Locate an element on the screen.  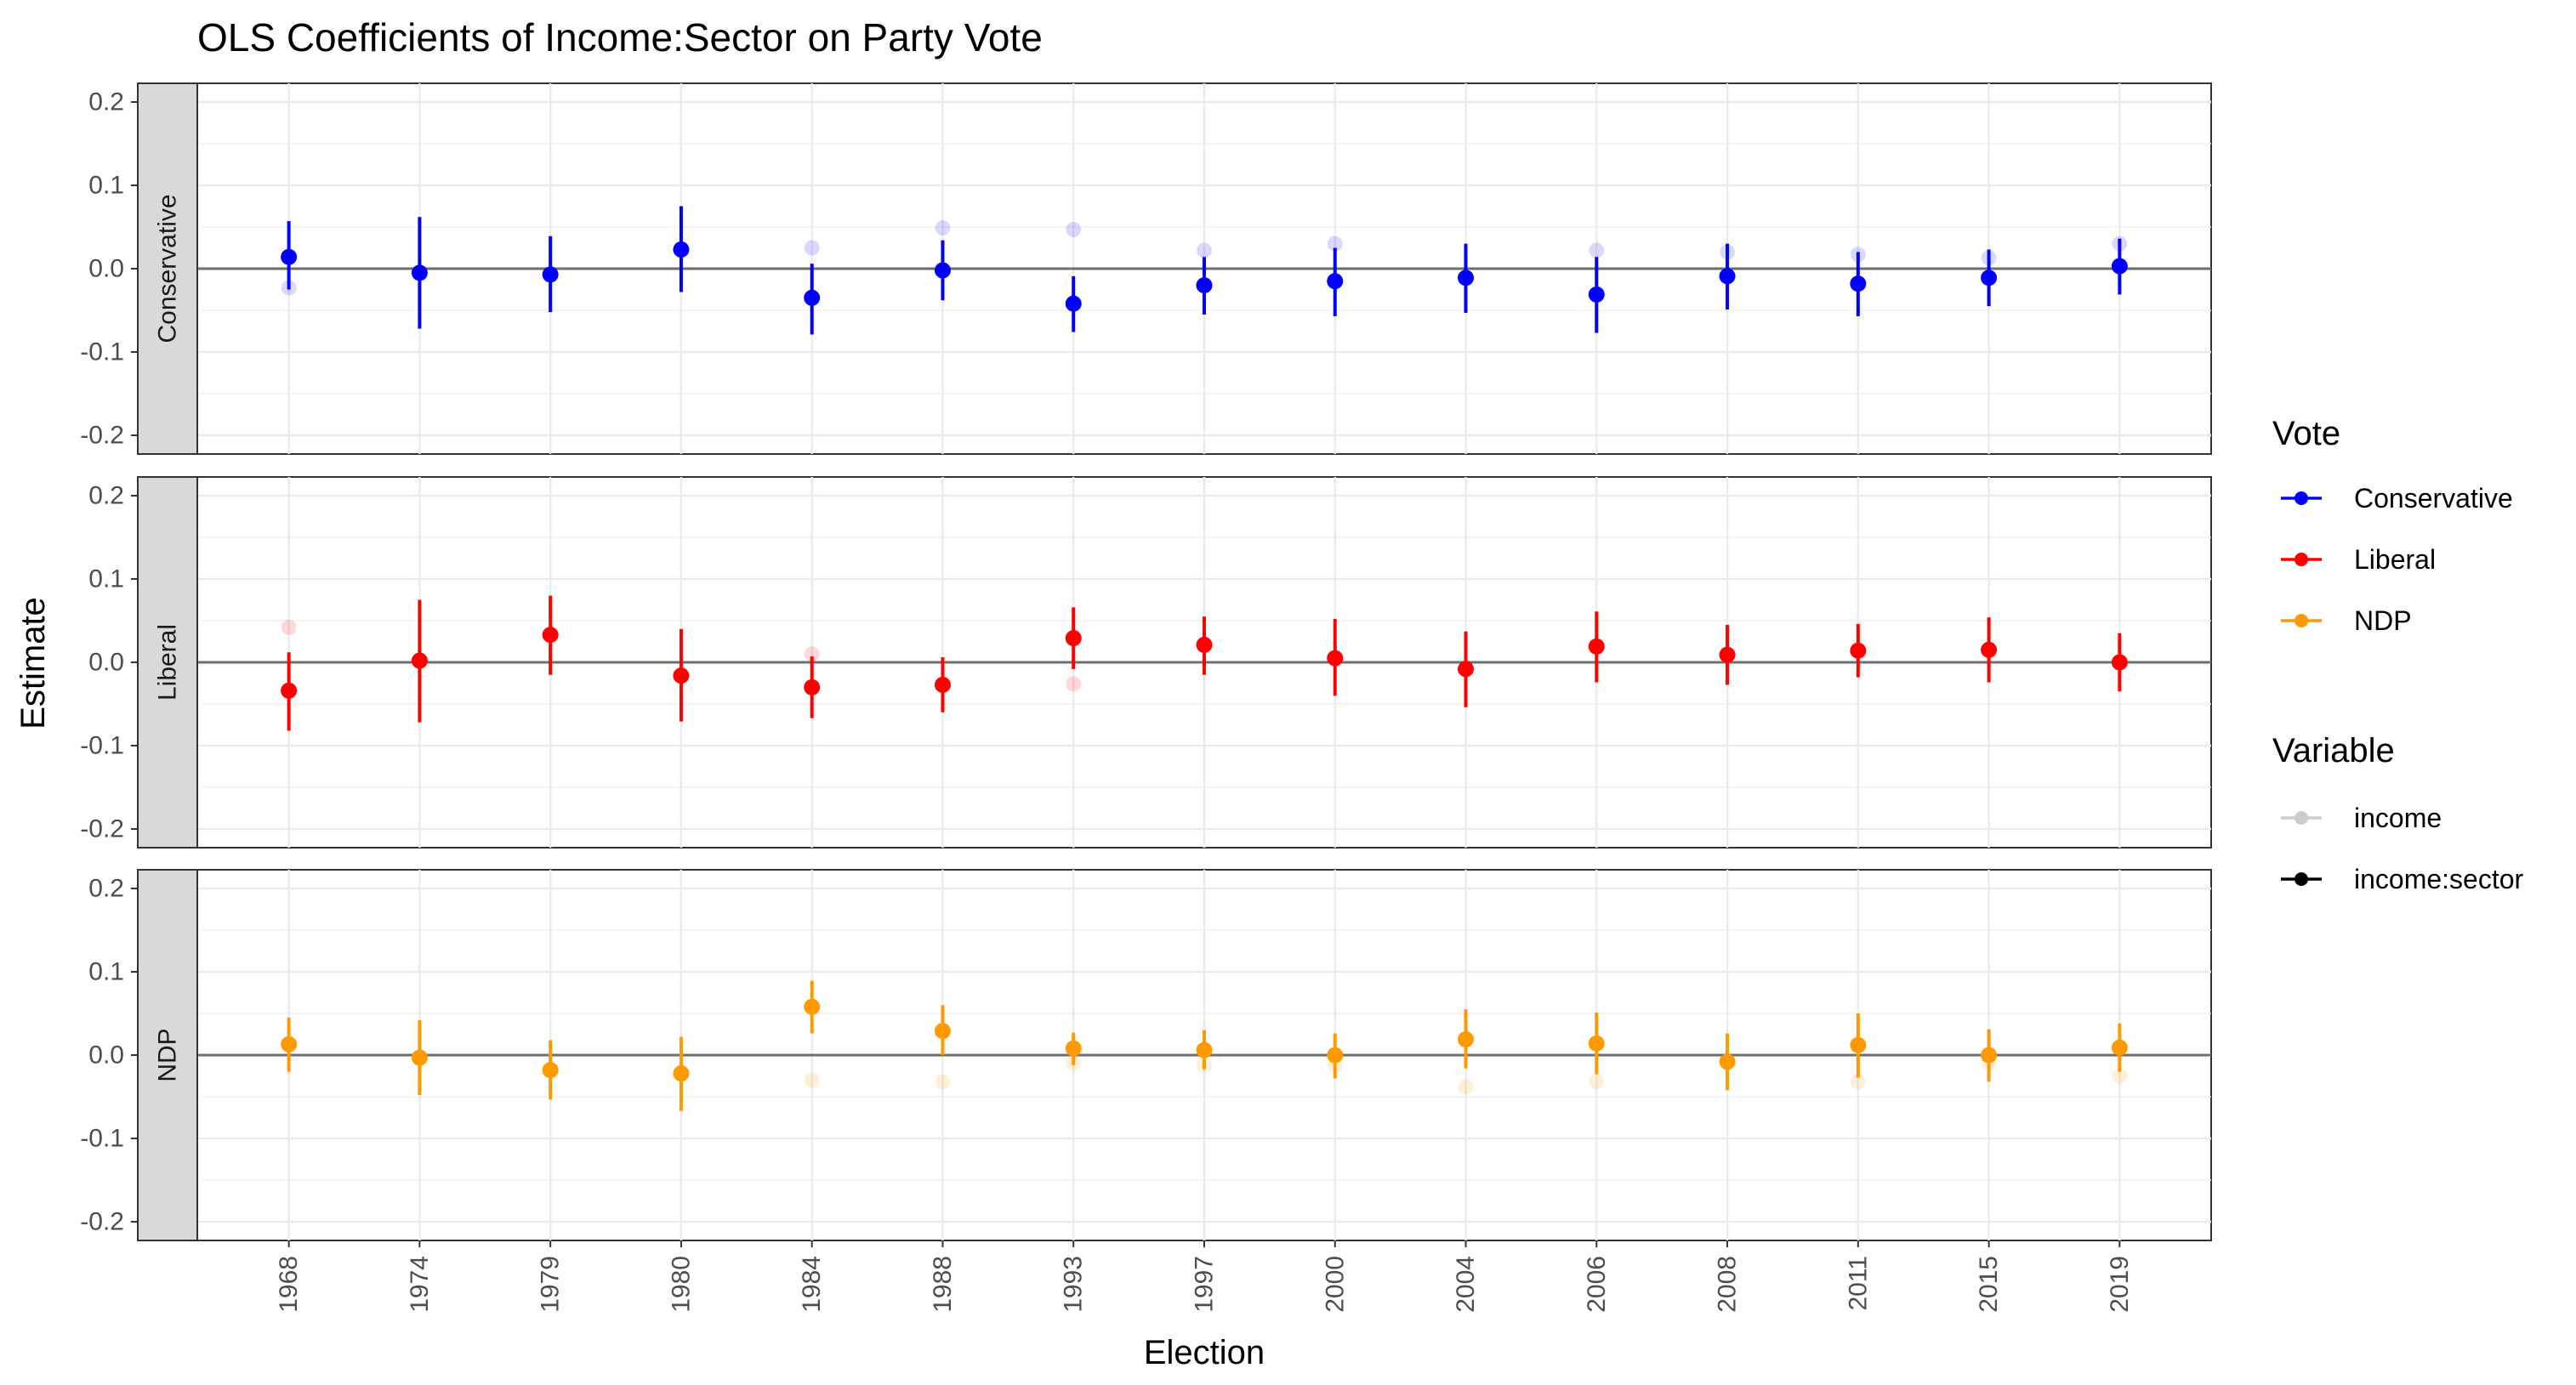
facet-strip-label: Conservative is located at coordinates (168, 269).